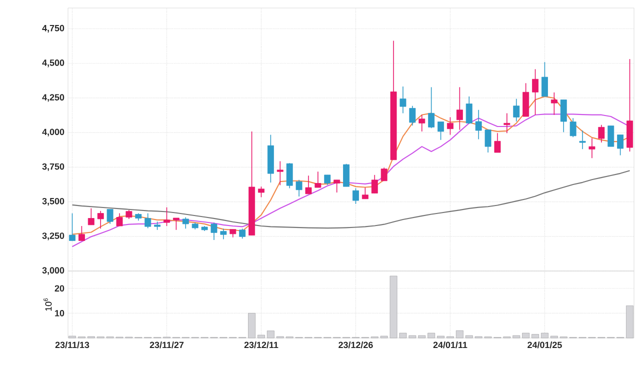 This screenshot has width=642, height=366. What do you see at coordinates (59, 288) in the screenshot?
I see `y-tick-label: 20` at bounding box center [59, 288].